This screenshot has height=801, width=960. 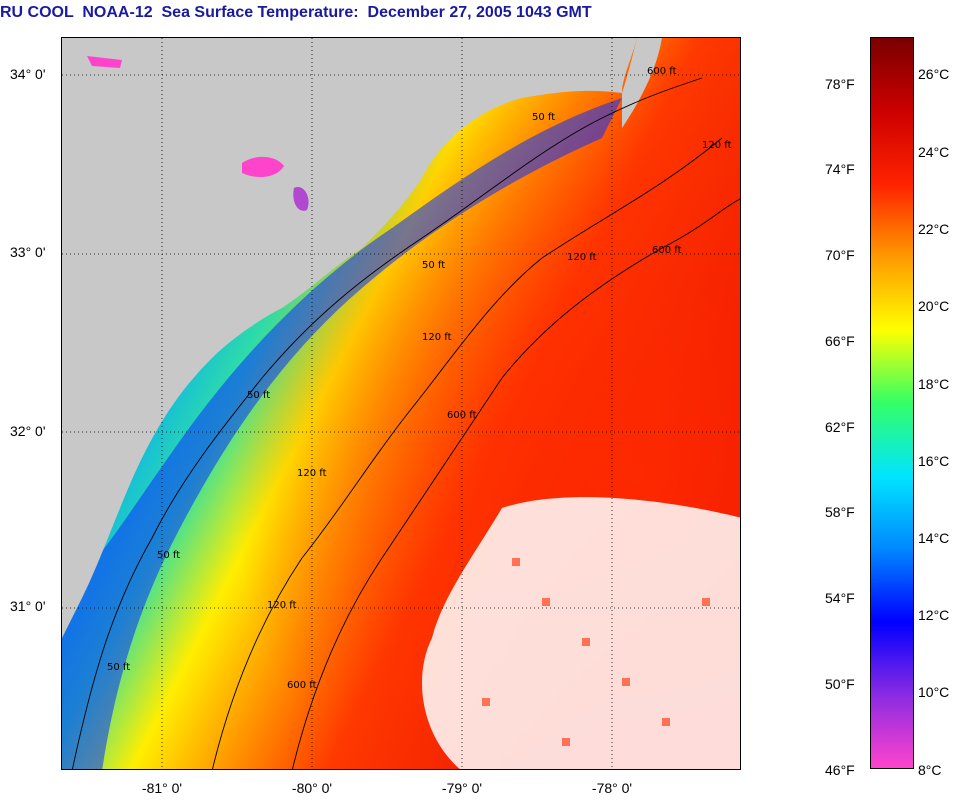 What do you see at coordinates (462, 788) in the screenshot?
I see `lon-label-79: -79° 0'` at bounding box center [462, 788].